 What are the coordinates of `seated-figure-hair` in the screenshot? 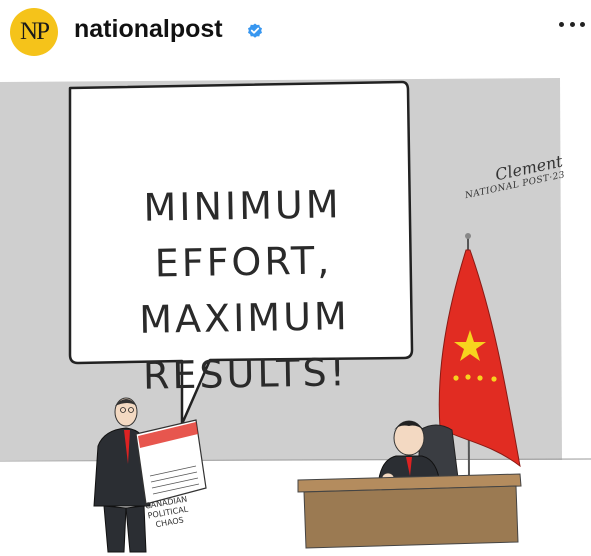 It's located at (409, 425).